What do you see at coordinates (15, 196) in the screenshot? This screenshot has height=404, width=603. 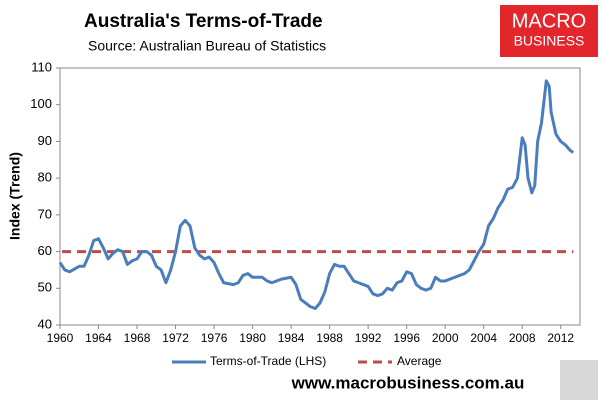 I see `y-axis-label: Index (Trend)` at bounding box center [15, 196].